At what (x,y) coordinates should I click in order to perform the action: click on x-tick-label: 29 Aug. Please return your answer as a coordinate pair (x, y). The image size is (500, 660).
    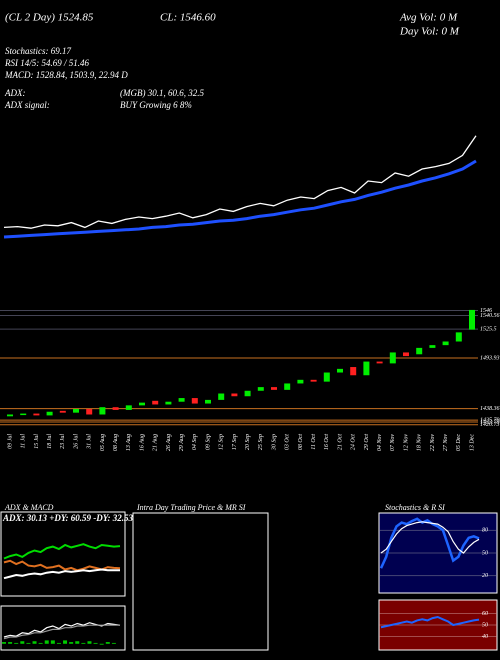
    Looking at the image, I should click on (182, 442).